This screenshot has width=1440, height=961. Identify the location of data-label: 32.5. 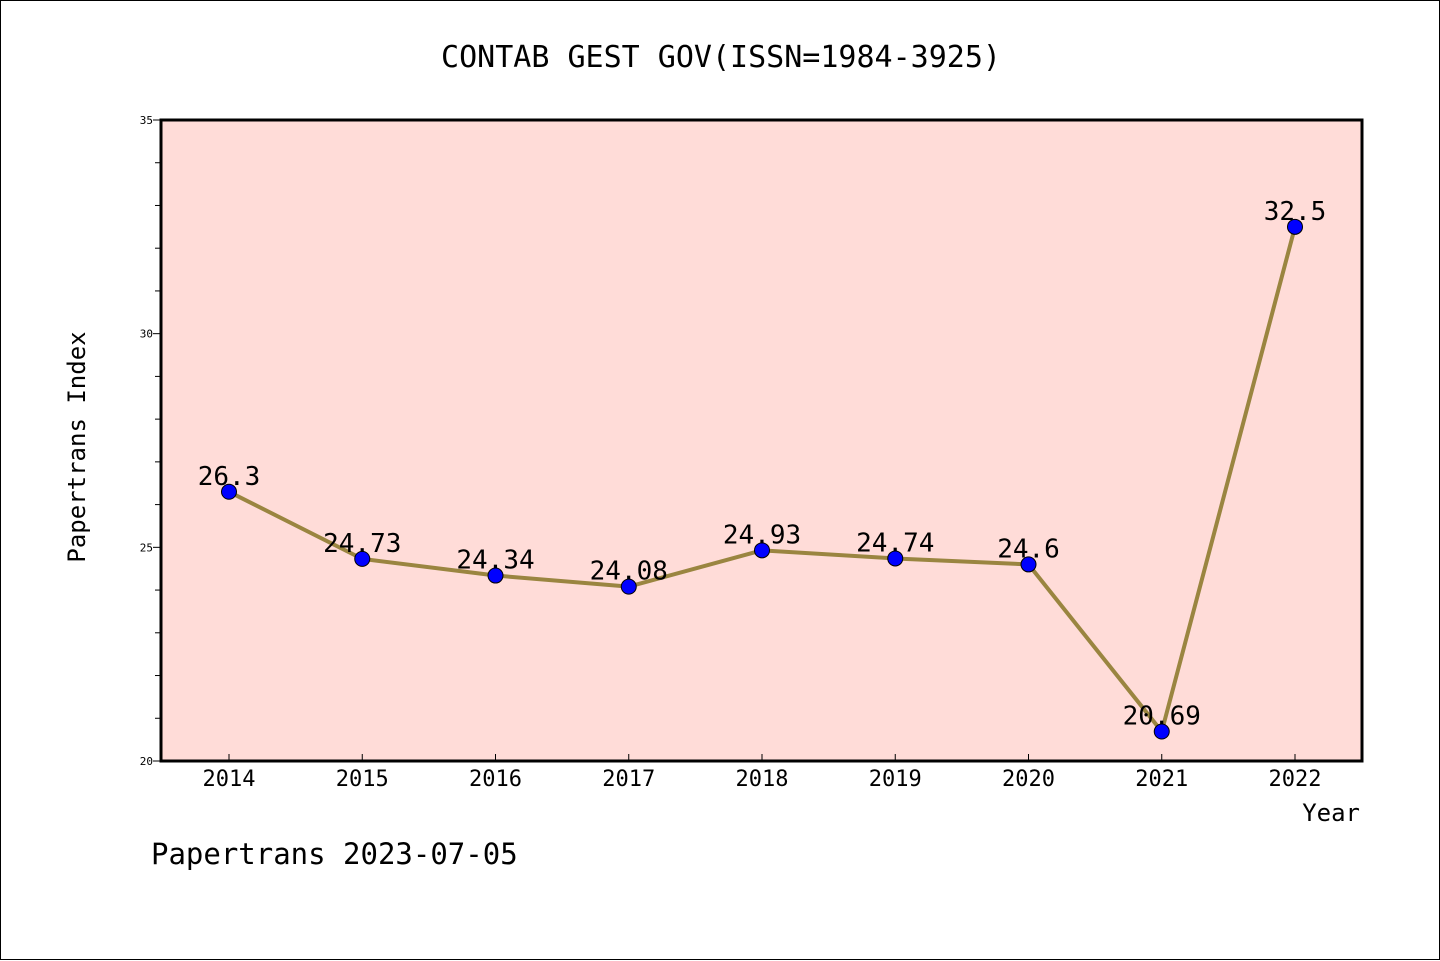
(1295, 212).